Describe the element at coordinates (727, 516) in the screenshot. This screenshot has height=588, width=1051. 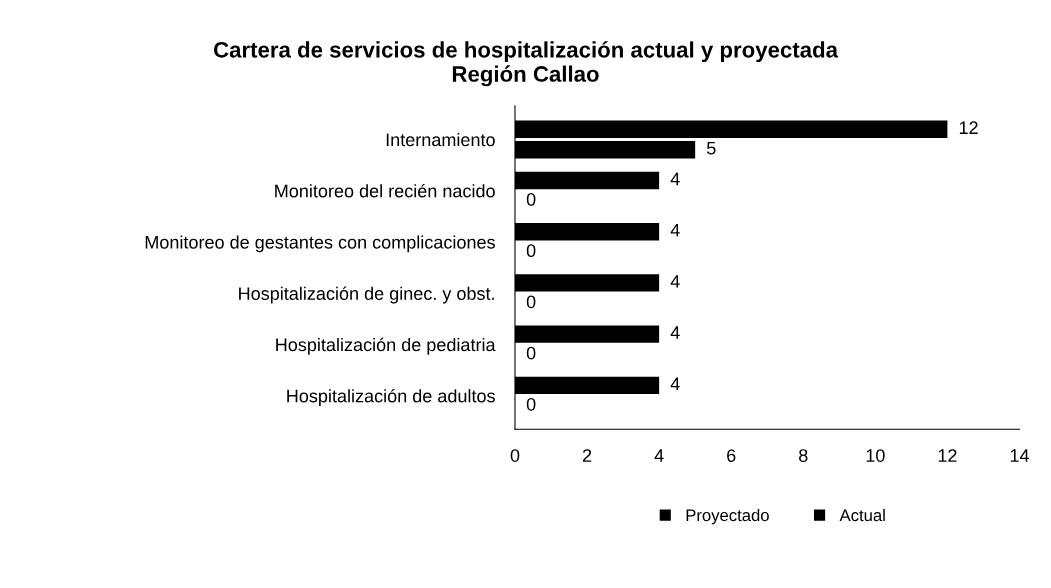
I see `legend-label: Proyectado` at that location.